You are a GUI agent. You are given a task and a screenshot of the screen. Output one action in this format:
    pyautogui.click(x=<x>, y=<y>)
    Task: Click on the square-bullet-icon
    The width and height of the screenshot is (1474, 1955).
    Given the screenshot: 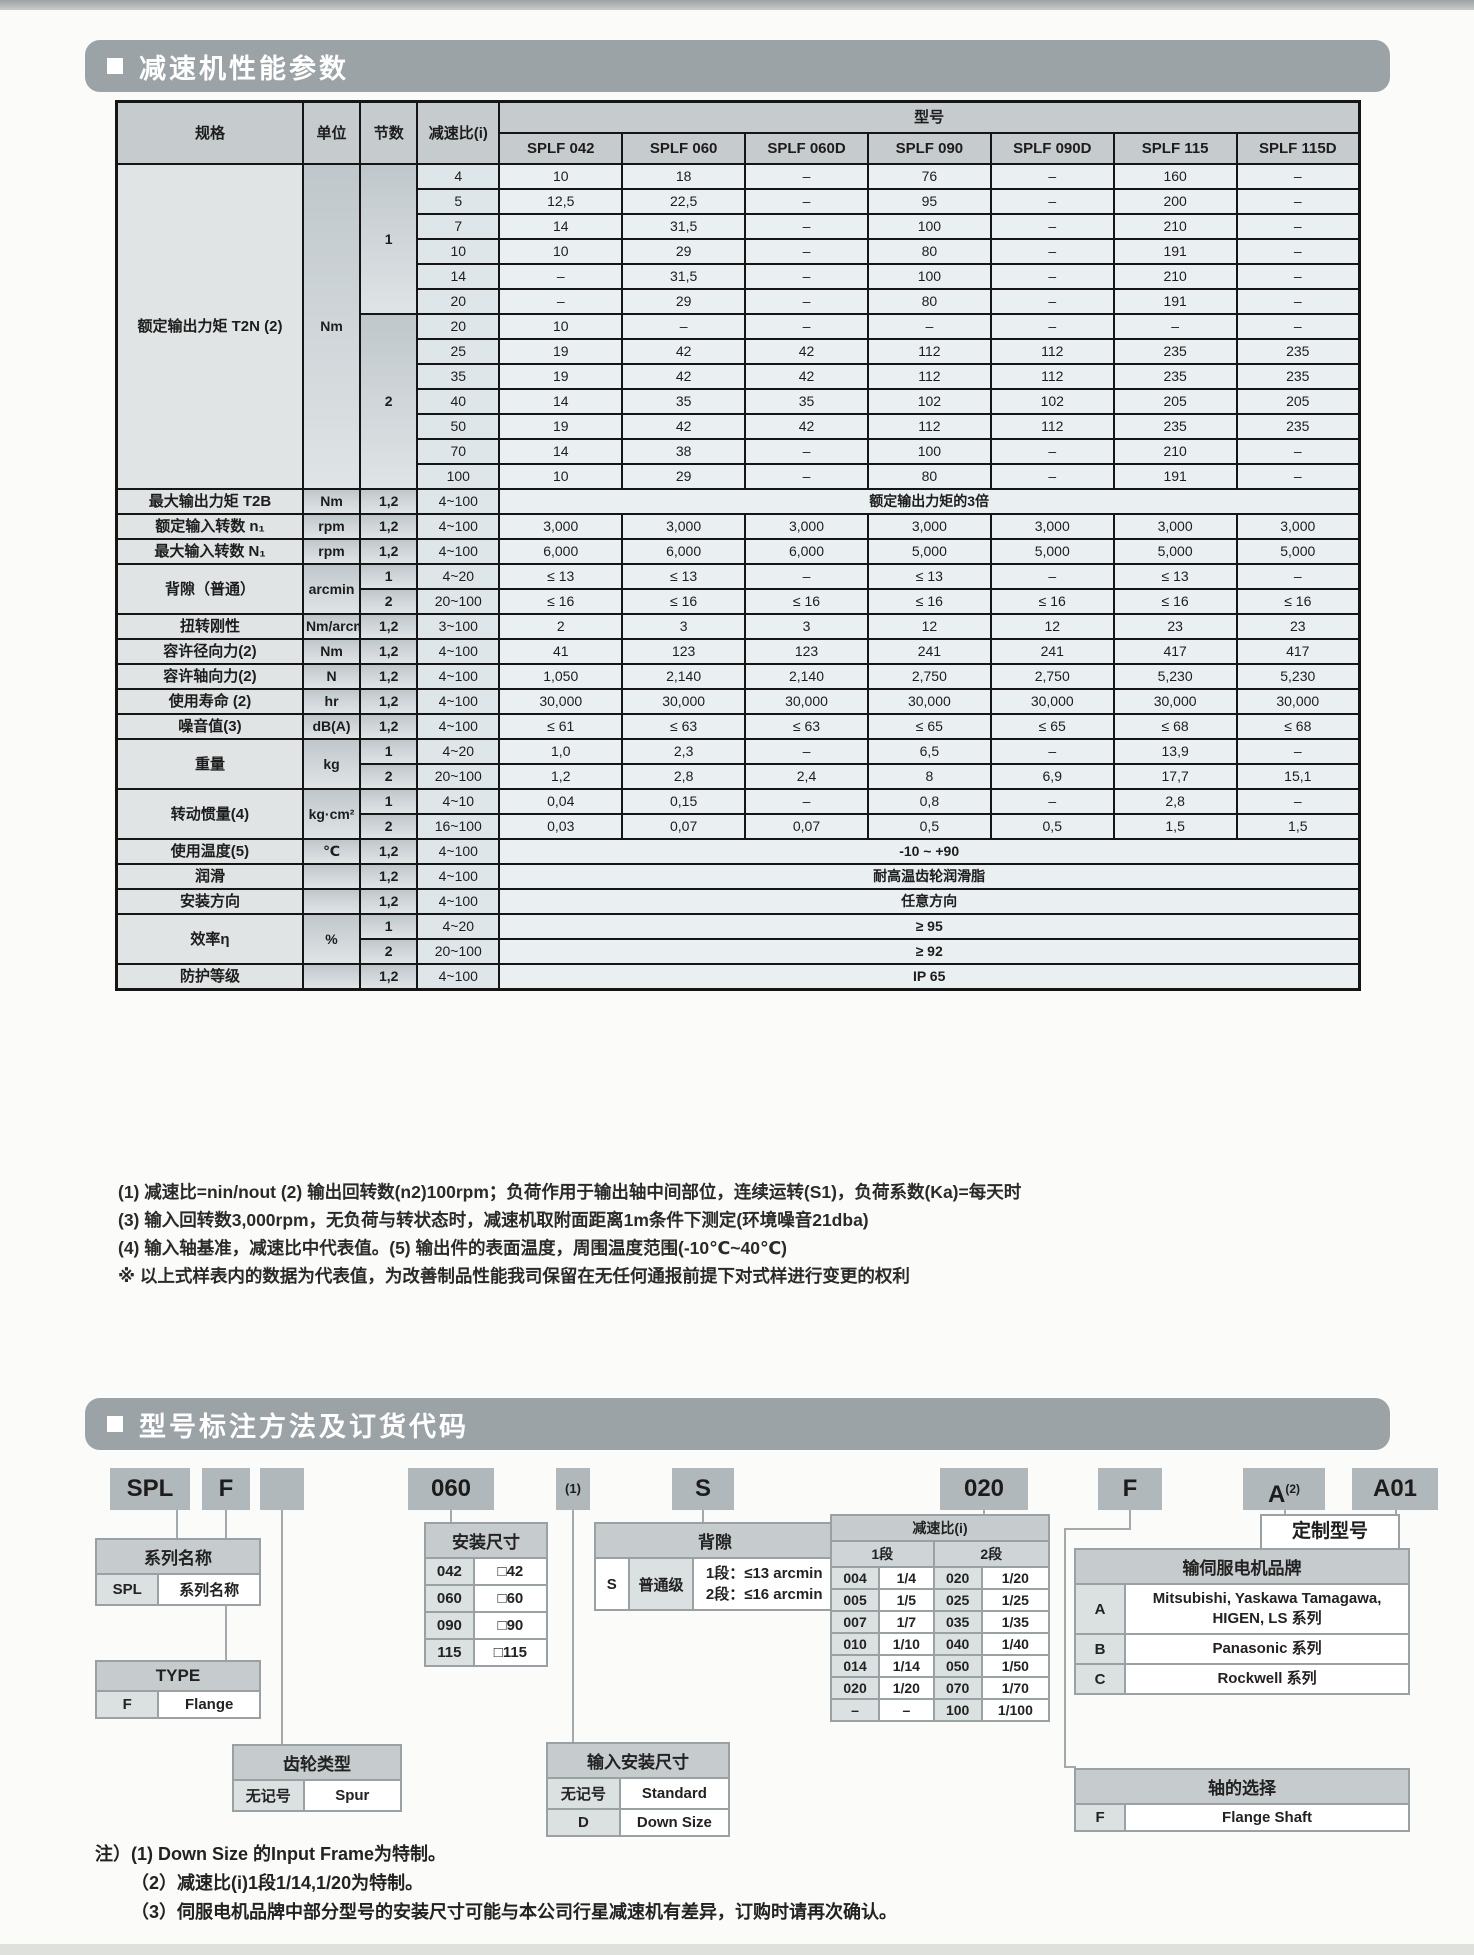 What is the action you would take?
    pyautogui.click(x=115, y=66)
    